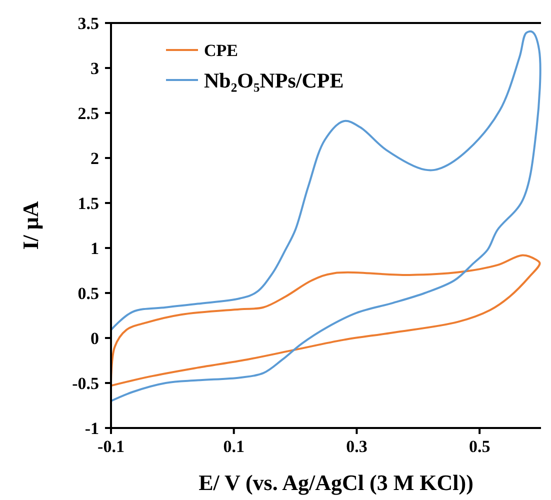 The height and width of the screenshot is (500, 551). I want to click on y-tick-label: 0, so click(94, 338).